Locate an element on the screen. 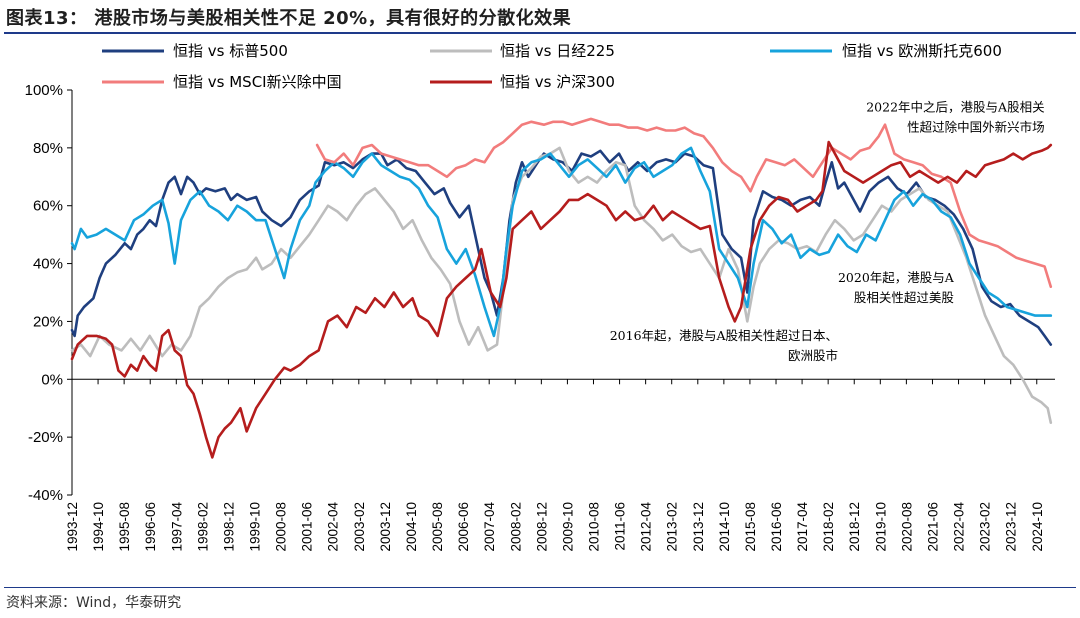 The image size is (1080, 618). x-tick-label: 1994-10 is located at coordinates (98, 527).